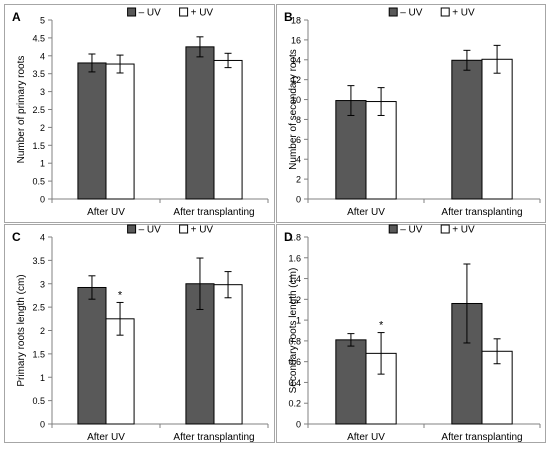 This screenshot has height=451, width=550. What do you see at coordinates (294, 404) in the screenshot?
I see `y-tick-label: 0.2` at bounding box center [294, 404].